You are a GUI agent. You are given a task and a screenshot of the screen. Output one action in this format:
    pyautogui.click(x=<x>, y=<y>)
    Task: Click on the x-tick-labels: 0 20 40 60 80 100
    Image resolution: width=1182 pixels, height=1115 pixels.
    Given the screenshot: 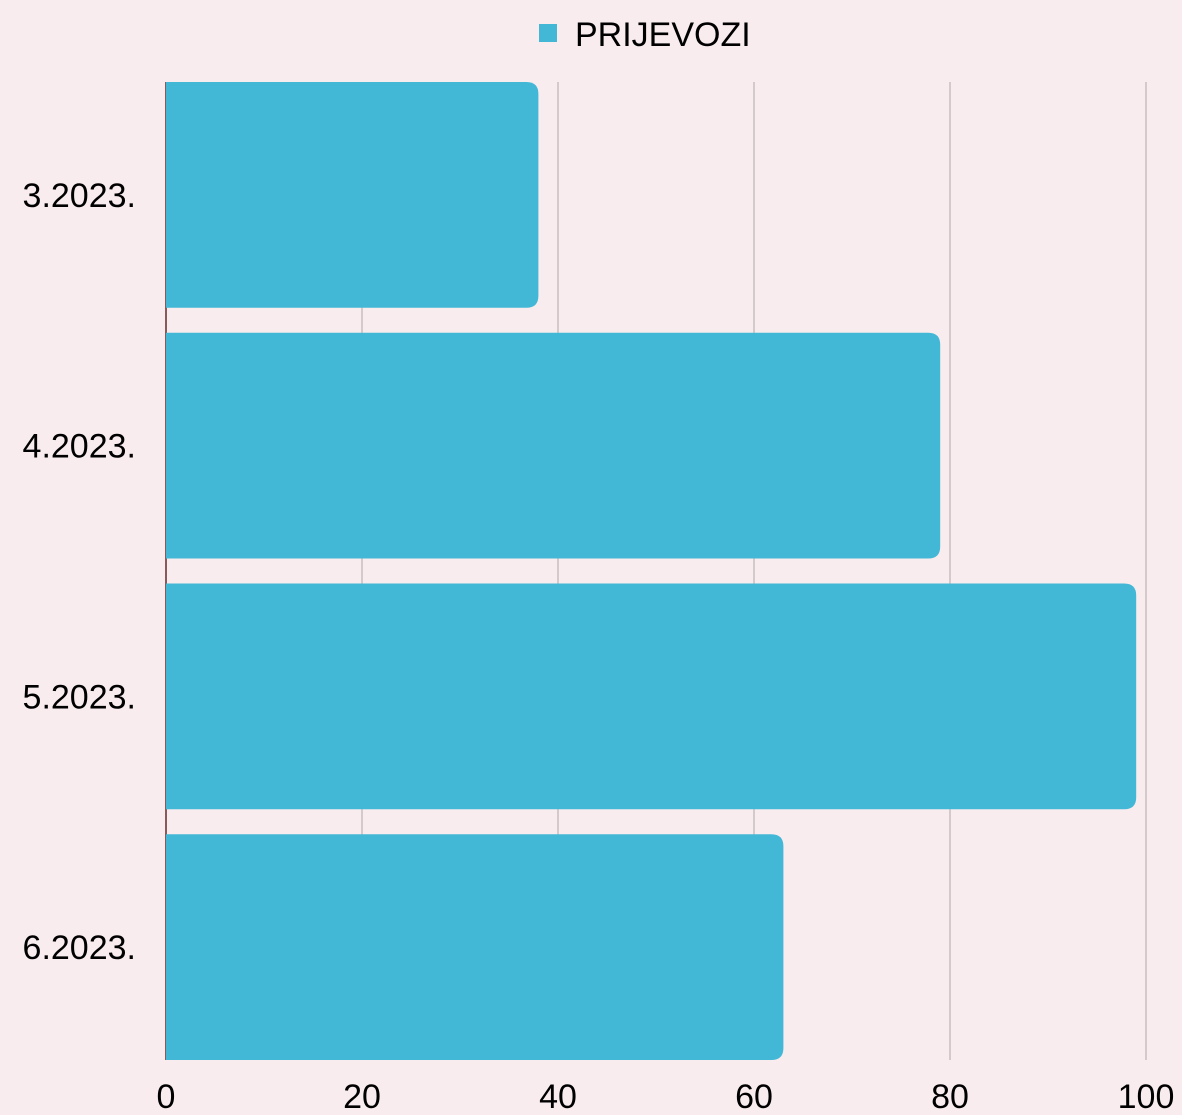 What is the action you would take?
    pyautogui.click(x=666, y=1096)
    